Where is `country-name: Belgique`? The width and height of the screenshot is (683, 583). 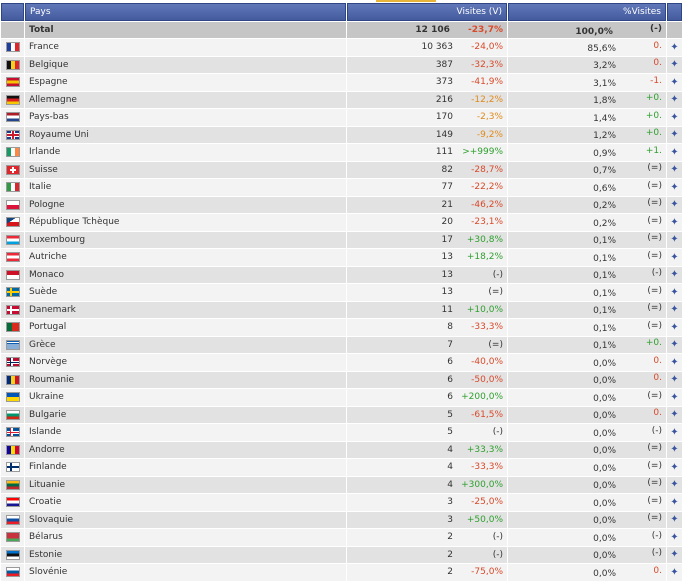 country-name: Belgique is located at coordinates (185, 64).